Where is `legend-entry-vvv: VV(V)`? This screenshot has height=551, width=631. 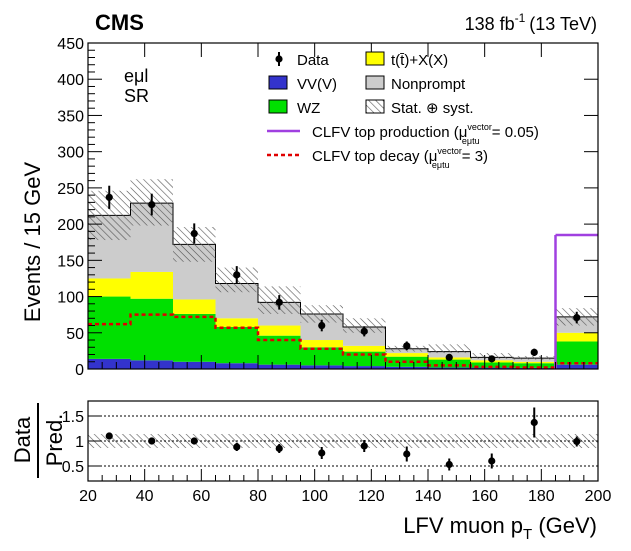
legend-entry-vvv: VV(V) is located at coordinates (302, 84).